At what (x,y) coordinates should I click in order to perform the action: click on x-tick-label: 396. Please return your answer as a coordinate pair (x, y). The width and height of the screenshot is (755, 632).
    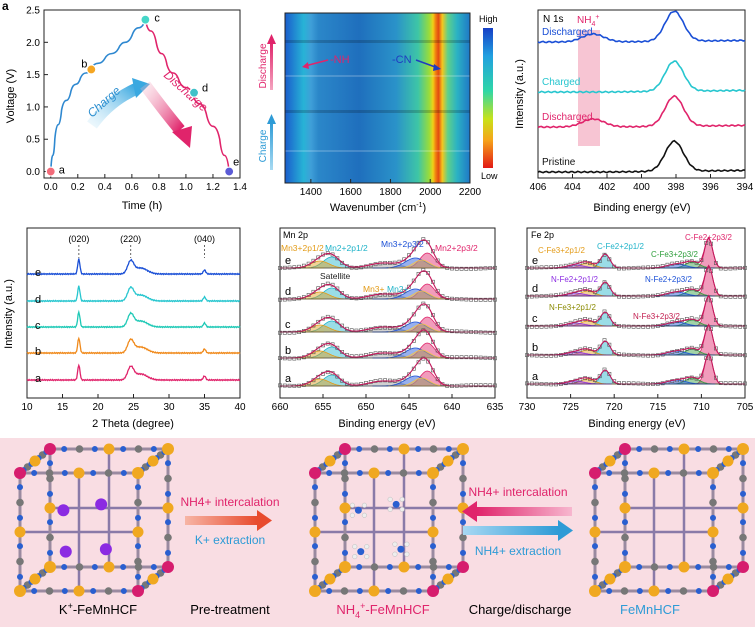
    Looking at the image, I should click on (710, 187).